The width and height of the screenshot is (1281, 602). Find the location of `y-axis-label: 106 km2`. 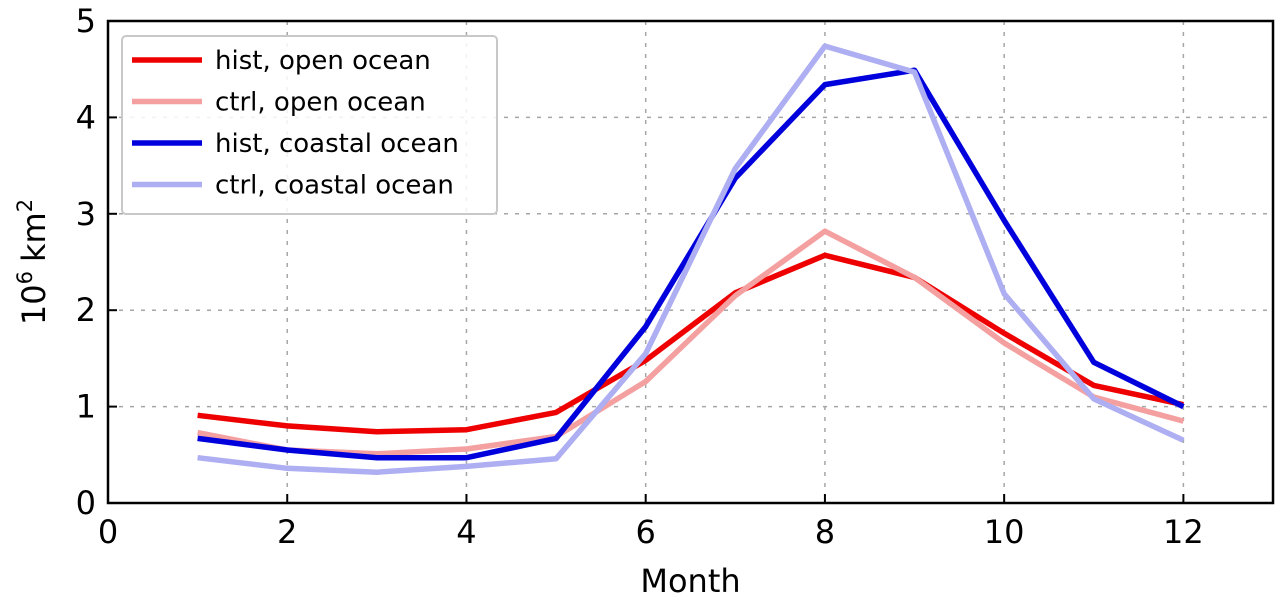

y-axis-label: 106 km2 is located at coordinates (33, 262).